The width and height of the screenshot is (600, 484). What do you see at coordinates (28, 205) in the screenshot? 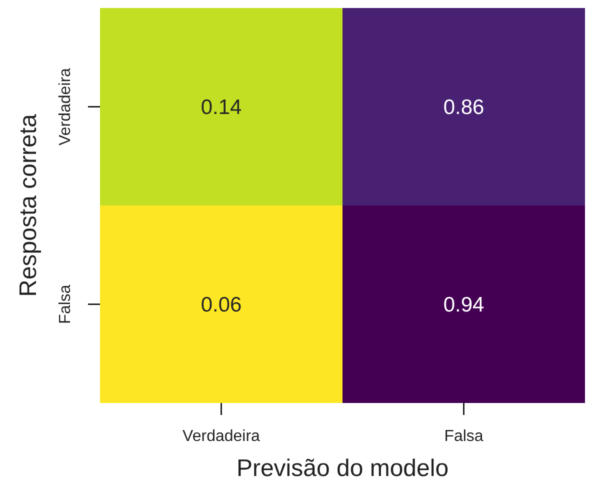
I see `y-axis-title: Resposta correta` at bounding box center [28, 205].